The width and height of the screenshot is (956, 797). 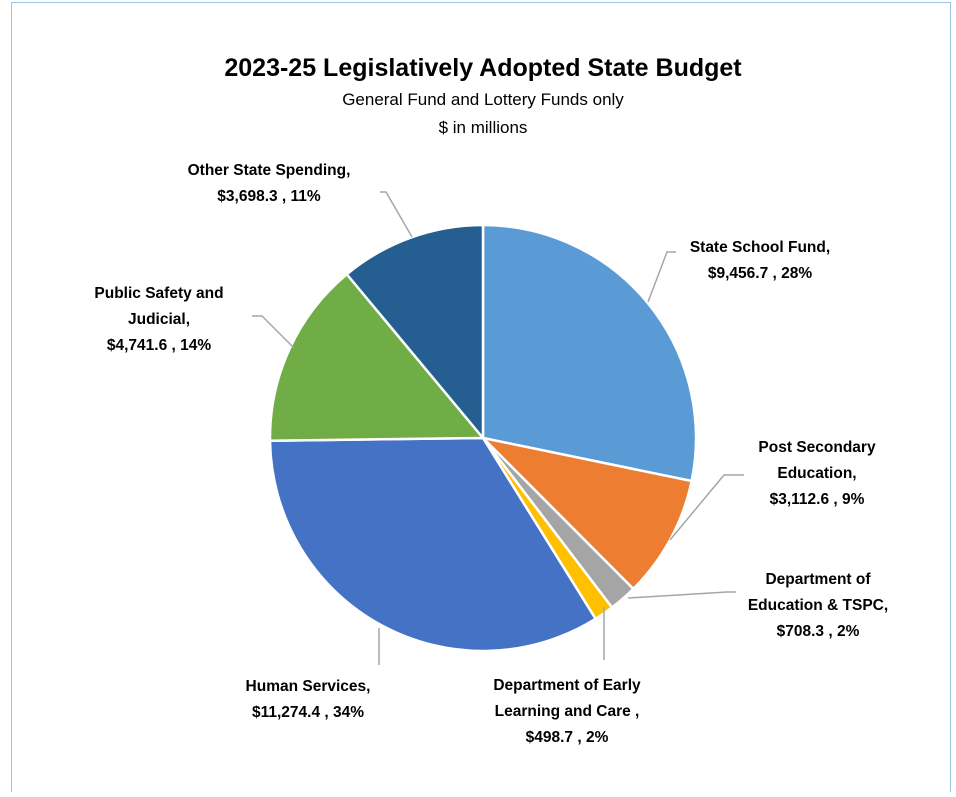 I want to click on data-label-line: Department of Early, so click(x=567, y=685).